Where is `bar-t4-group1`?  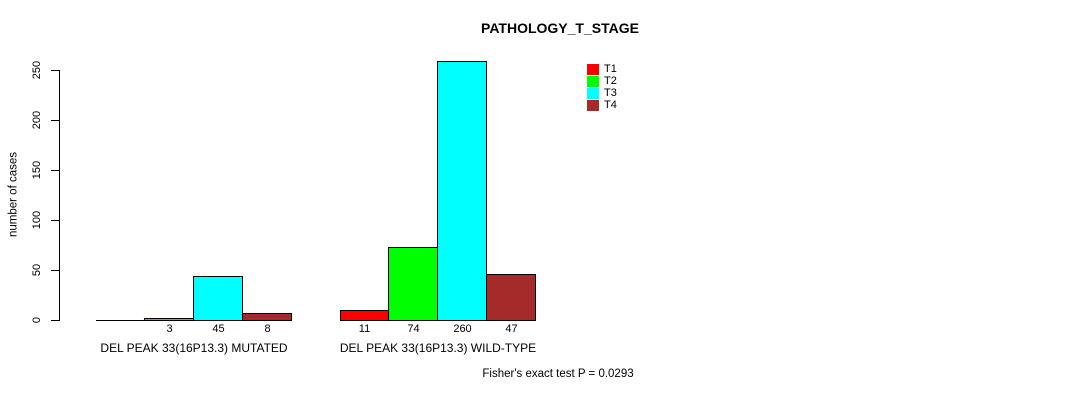
bar-t4-group1 is located at coordinates (267, 317).